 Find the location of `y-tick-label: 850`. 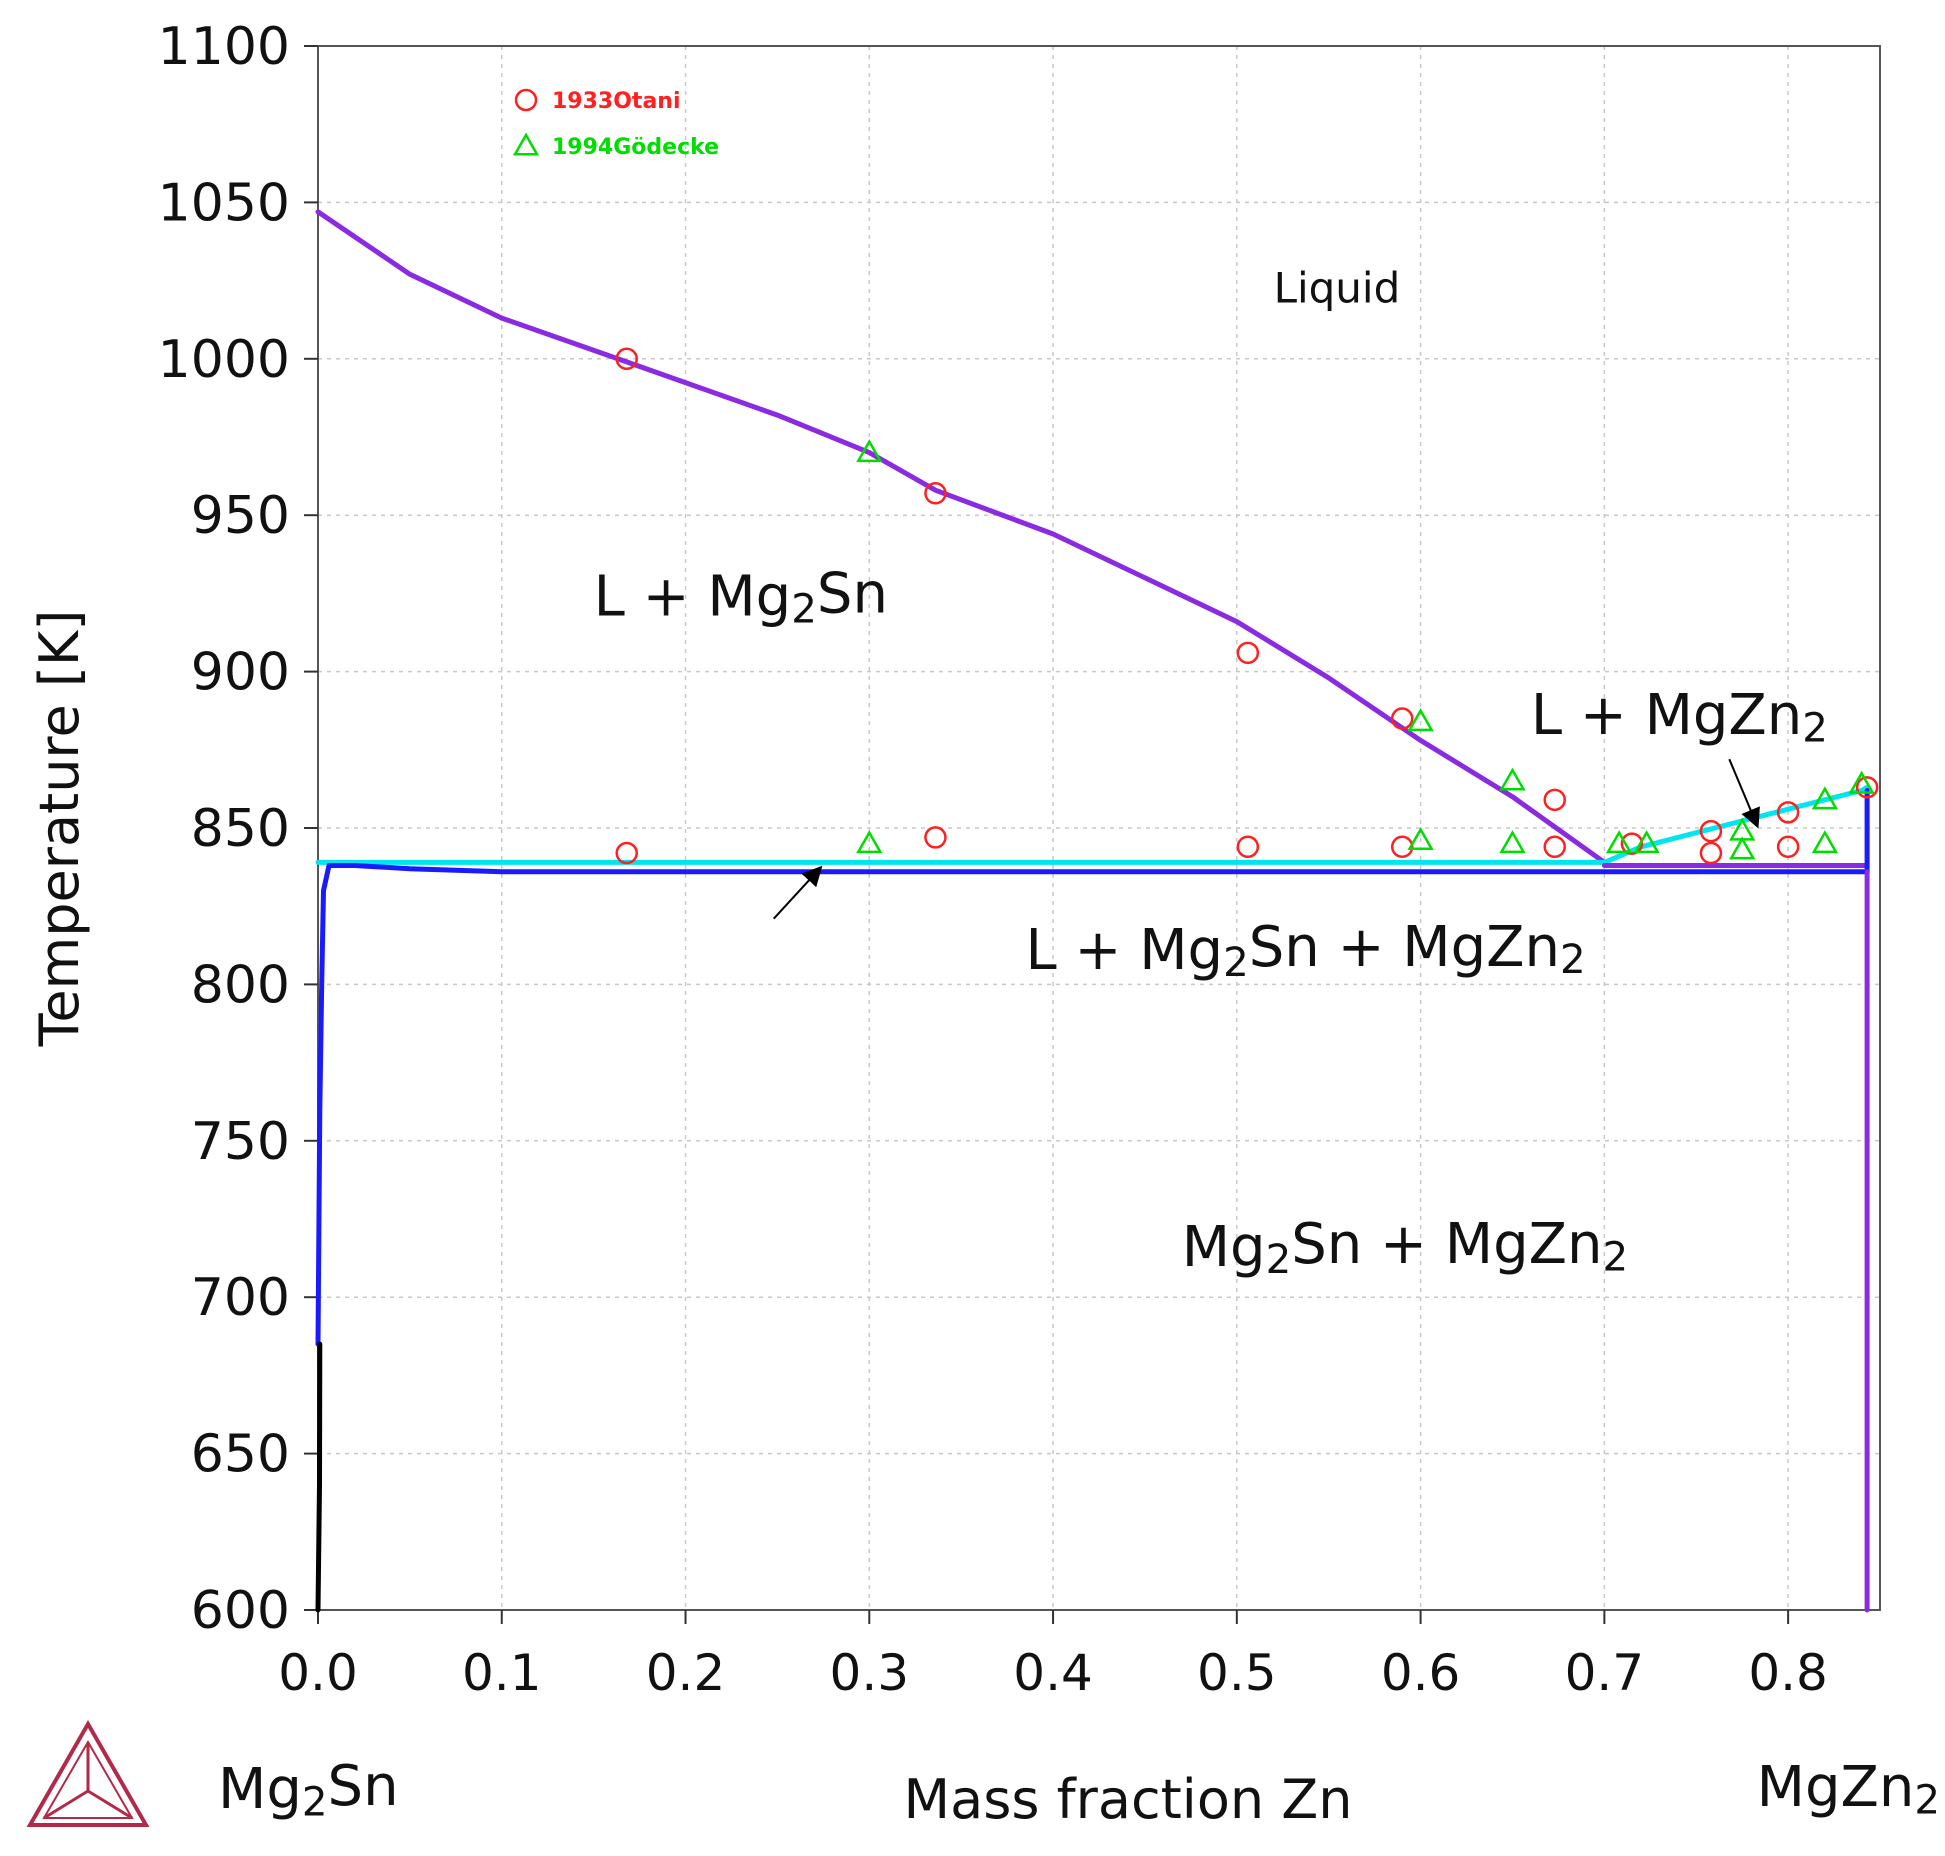

y-tick-label: 850 is located at coordinates (240, 829).